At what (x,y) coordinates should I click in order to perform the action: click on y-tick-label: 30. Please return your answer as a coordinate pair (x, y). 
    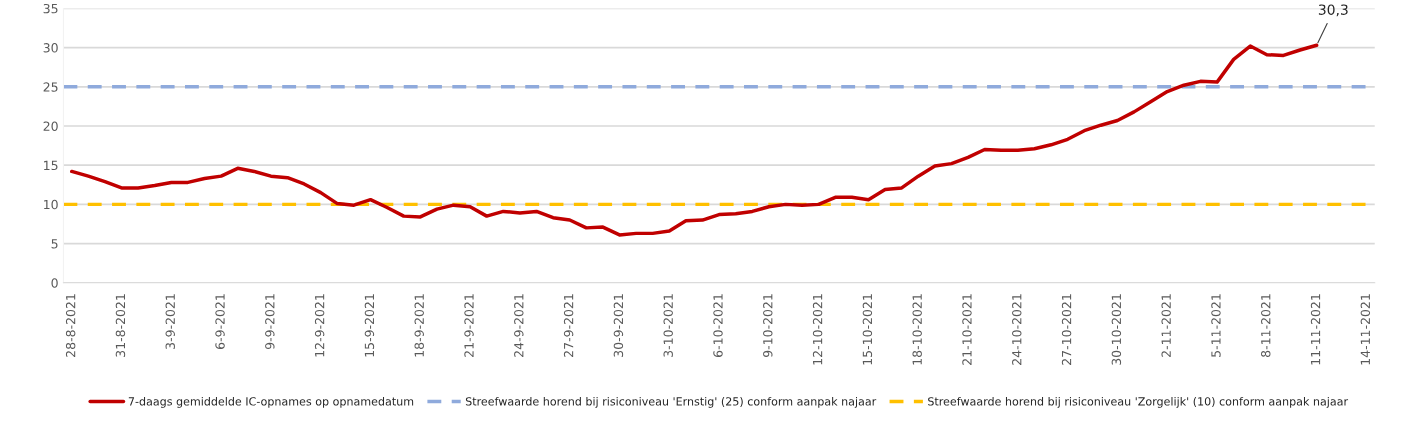
    Looking at the image, I should click on (50, 48).